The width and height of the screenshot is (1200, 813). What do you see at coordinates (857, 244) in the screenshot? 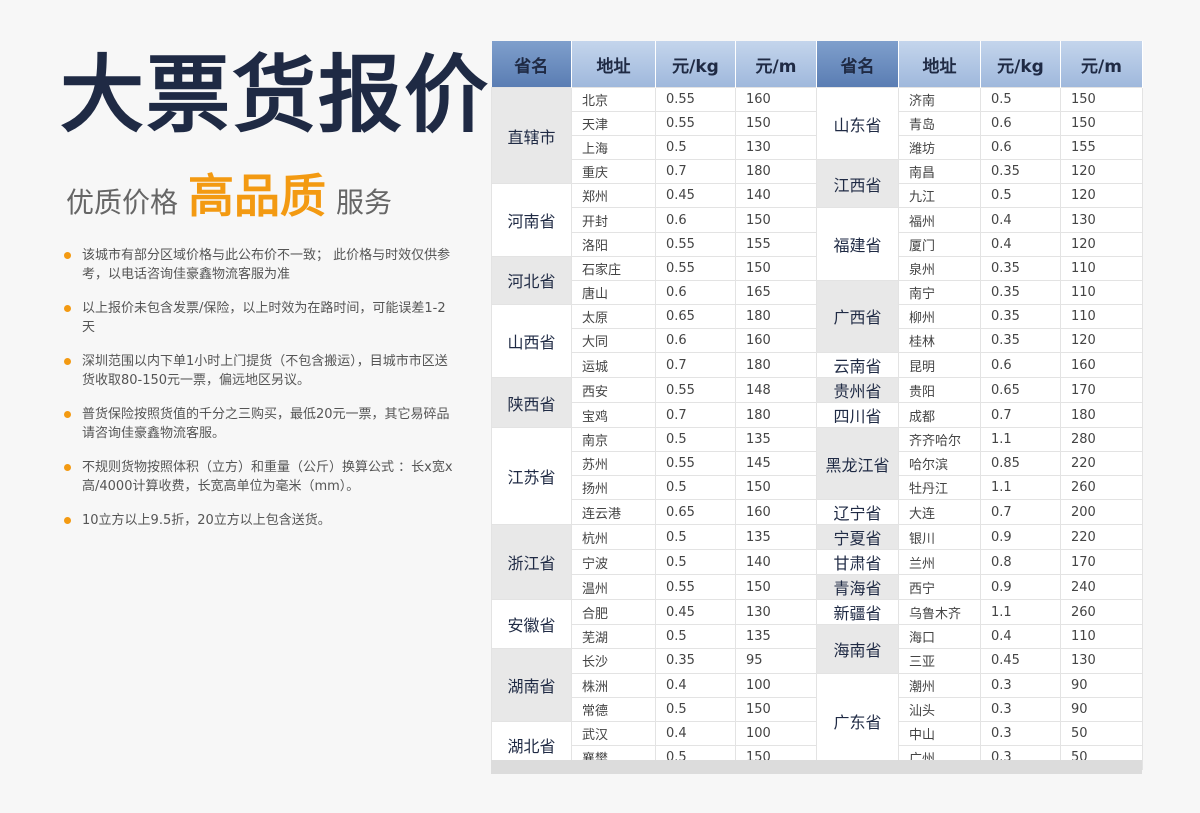
I see `province: 福建省` at bounding box center [857, 244].